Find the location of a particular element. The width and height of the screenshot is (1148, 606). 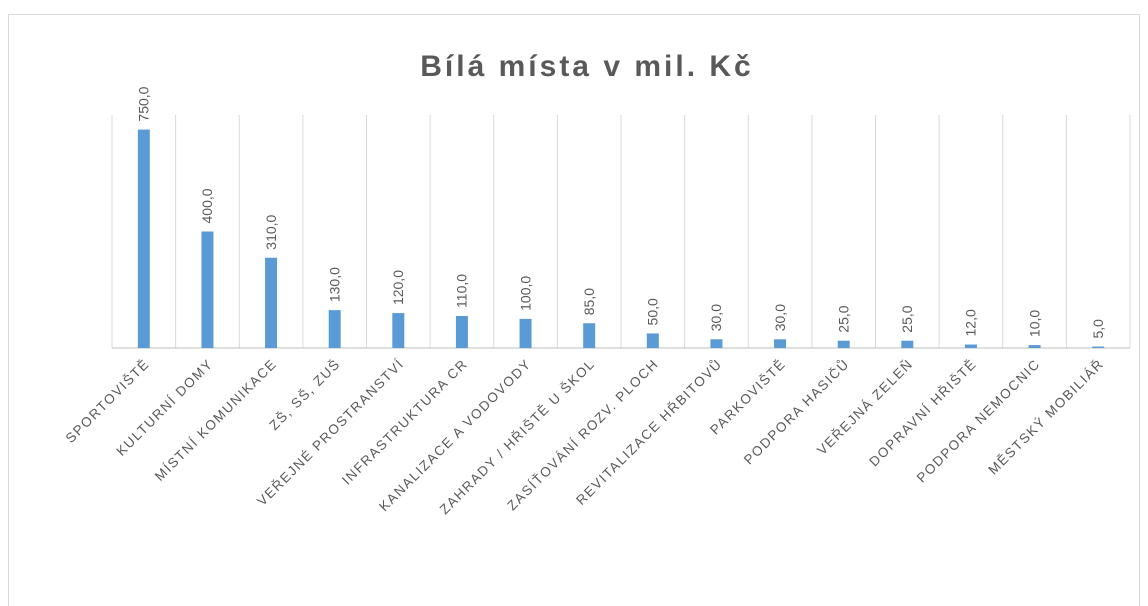

value-label: 400,0 is located at coordinates (207, 205).